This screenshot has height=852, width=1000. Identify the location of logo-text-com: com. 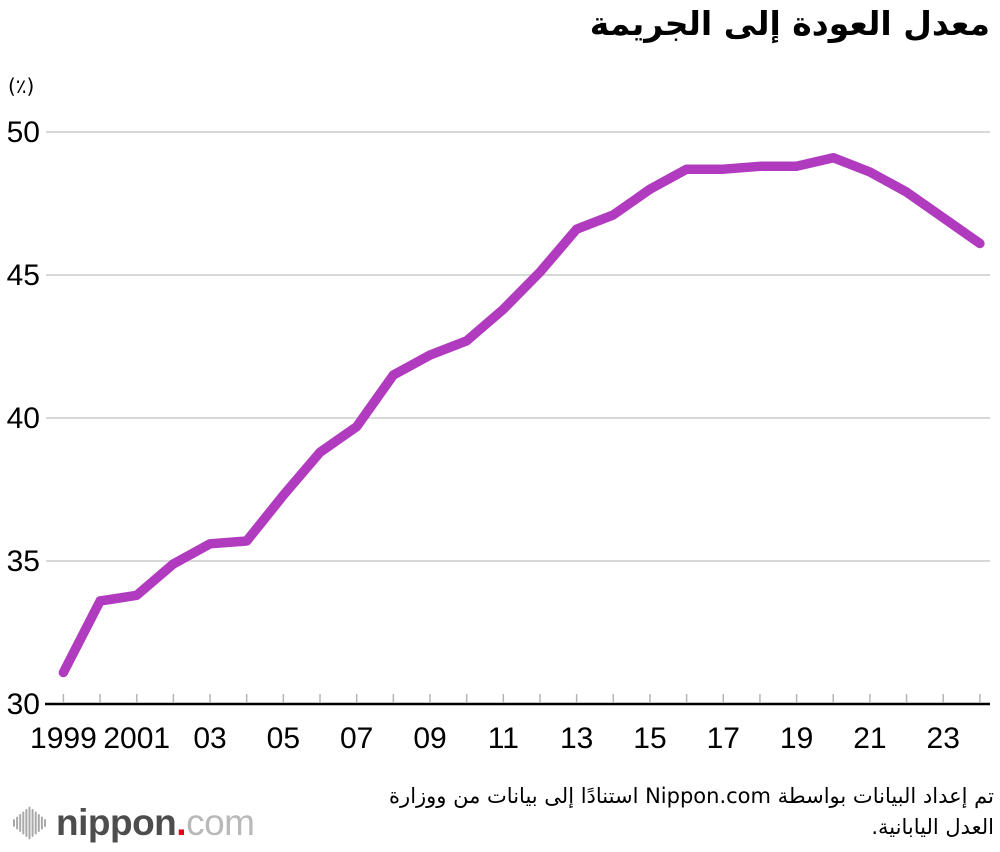
(220, 822).